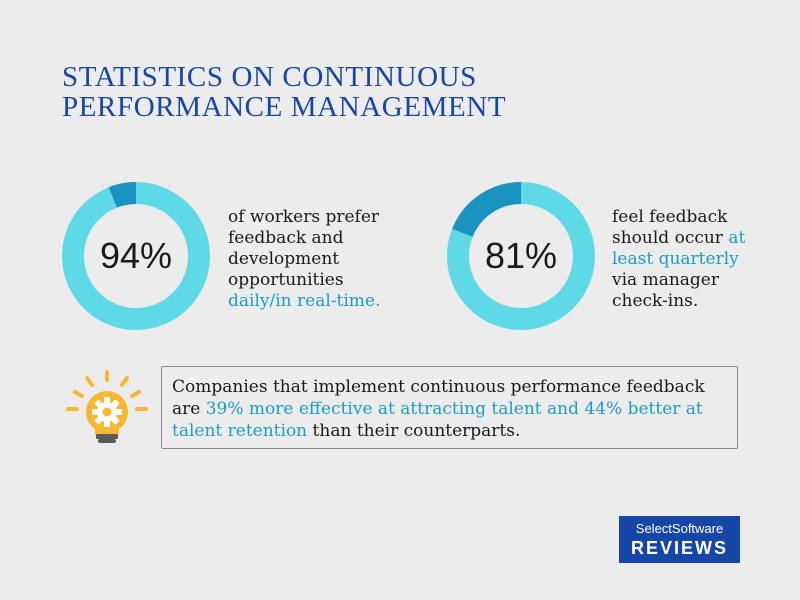  Describe the element at coordinates (286, 238) in the screenshot. I see `stat1-line-2: feedback and` at that location.